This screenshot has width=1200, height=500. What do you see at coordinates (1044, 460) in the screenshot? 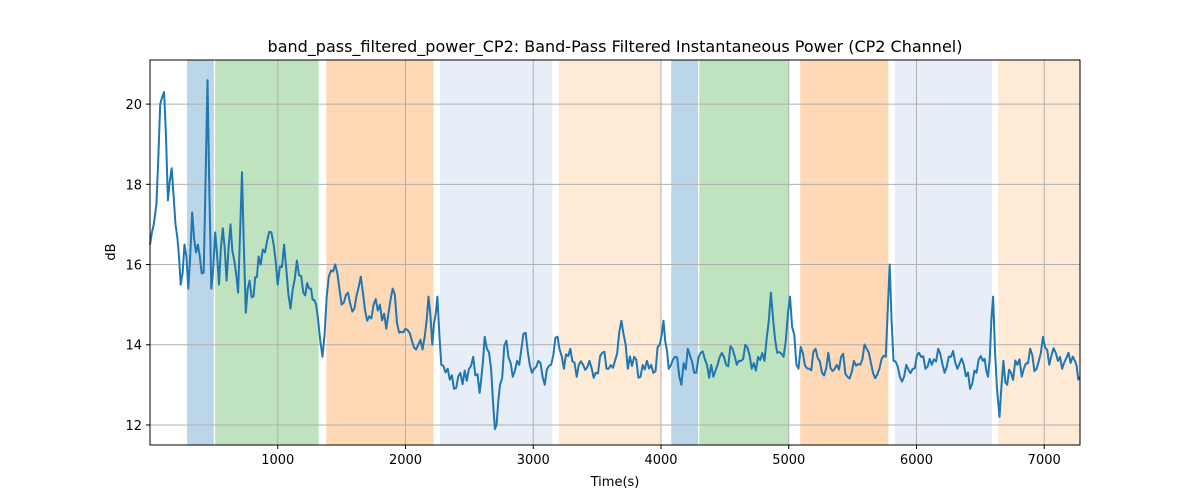
I see `x-tick-label: 7000` at bounding box center [1044, 460].